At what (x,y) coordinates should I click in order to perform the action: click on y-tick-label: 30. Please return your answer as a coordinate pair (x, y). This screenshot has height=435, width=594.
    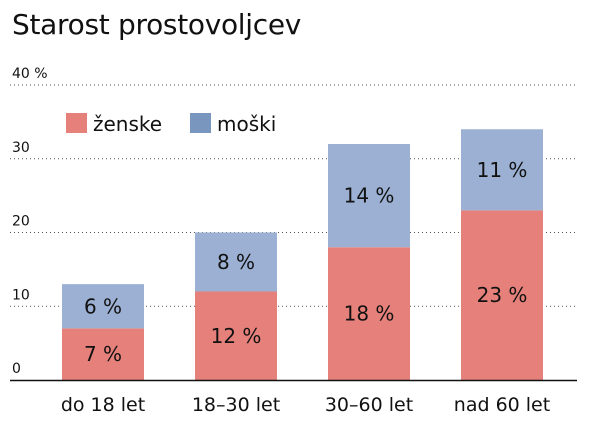
    Looking at the image, I should click on (21, 148).